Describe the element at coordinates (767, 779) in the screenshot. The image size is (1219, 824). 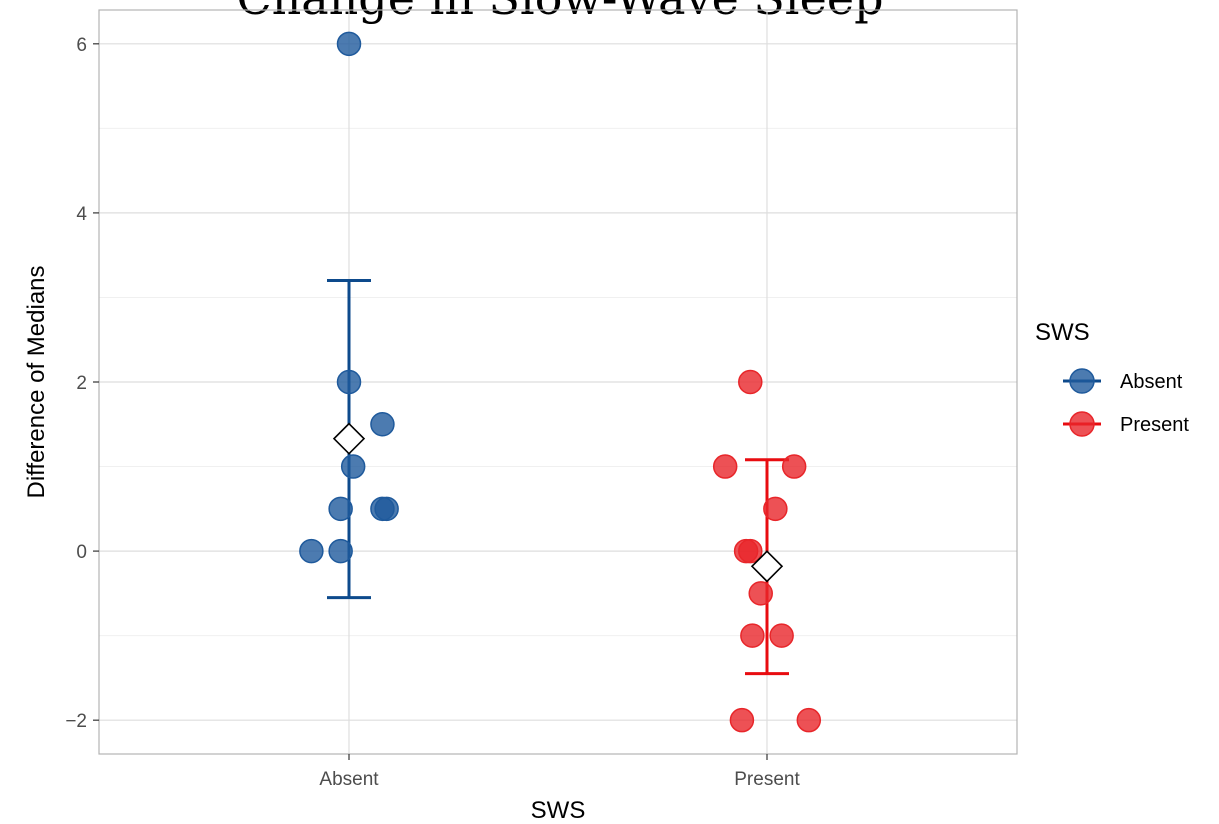
I see `x-tick-label: Present` at that location.